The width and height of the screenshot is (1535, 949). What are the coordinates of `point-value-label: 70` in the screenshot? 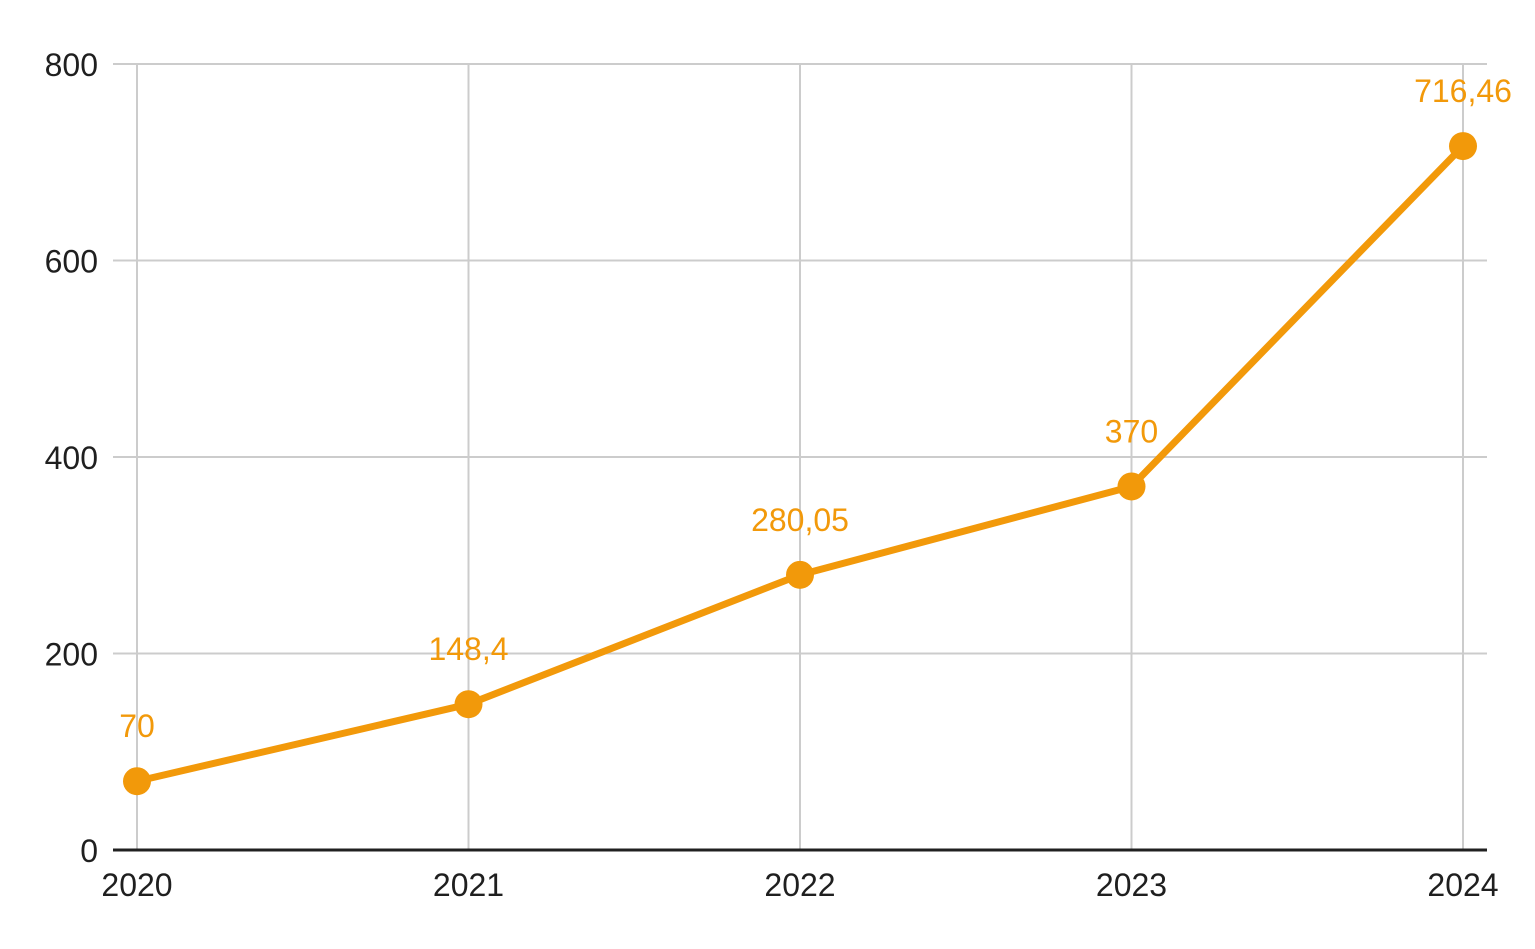 It's located at (137, 726).